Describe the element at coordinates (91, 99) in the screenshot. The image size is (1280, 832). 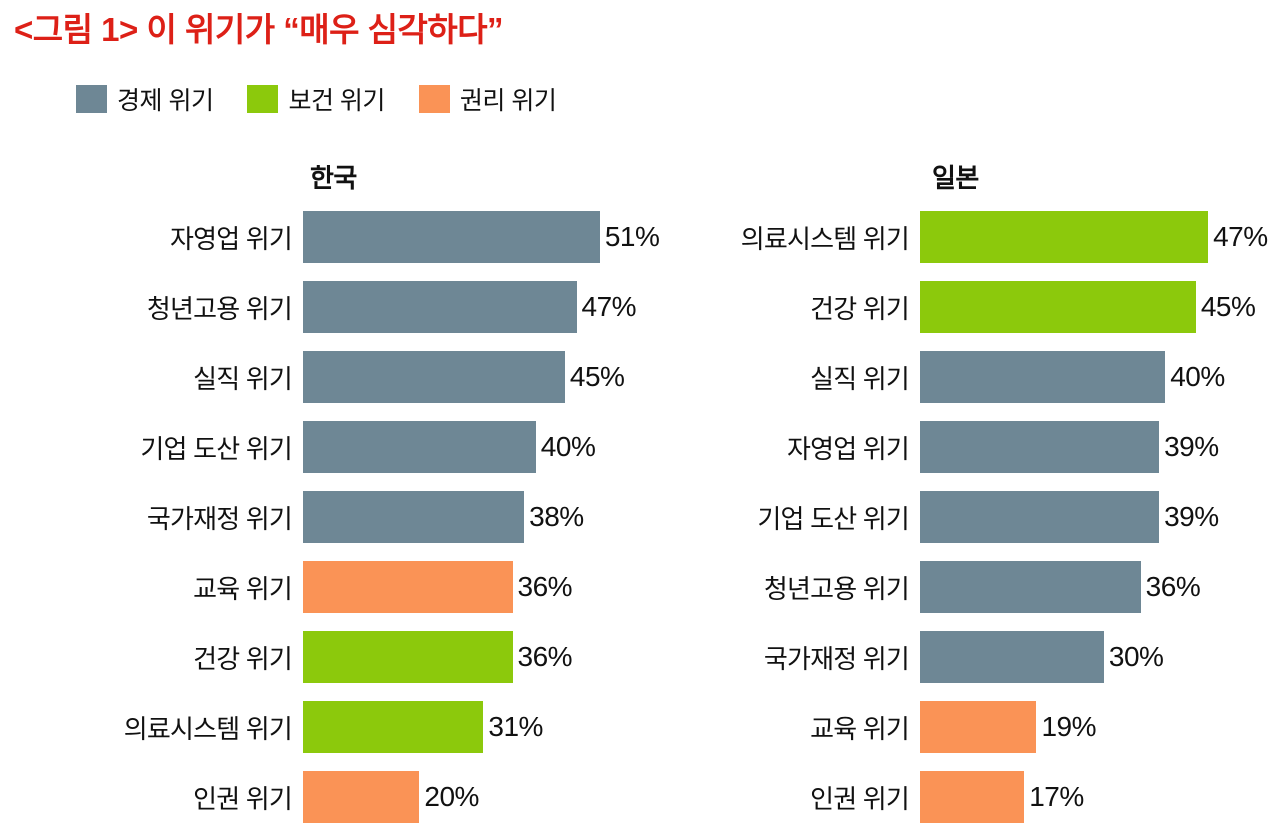
I see `legend-swatch-economic` at that location.